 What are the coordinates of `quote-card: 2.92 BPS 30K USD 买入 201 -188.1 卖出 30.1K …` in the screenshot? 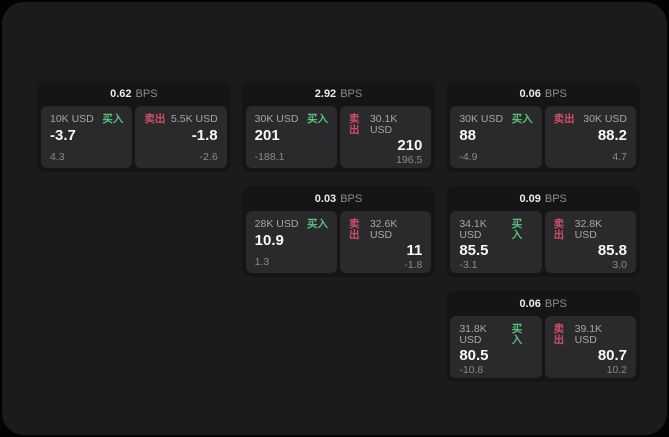 It's located at (338, 126).